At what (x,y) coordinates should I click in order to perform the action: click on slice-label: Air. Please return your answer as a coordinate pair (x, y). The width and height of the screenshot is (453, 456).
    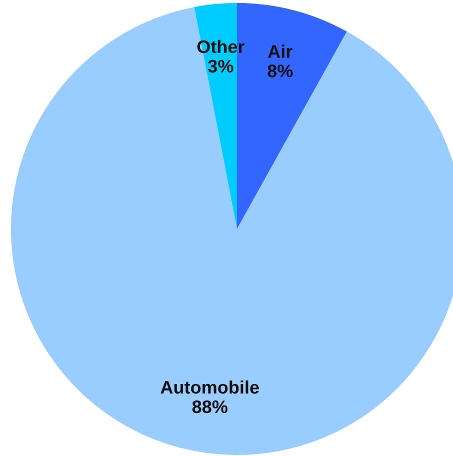
    Looking at the image, I should click on (280, 51).